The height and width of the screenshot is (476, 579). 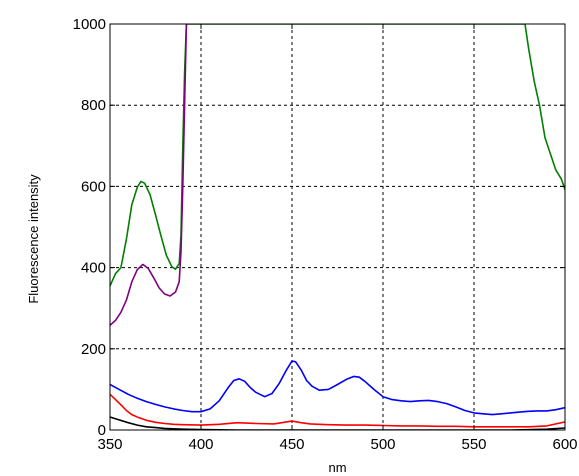 What do you see at coordinates (93, 268) in the screenshot?
I see `y-tick-label: 400` at bounding box center [93, 268].